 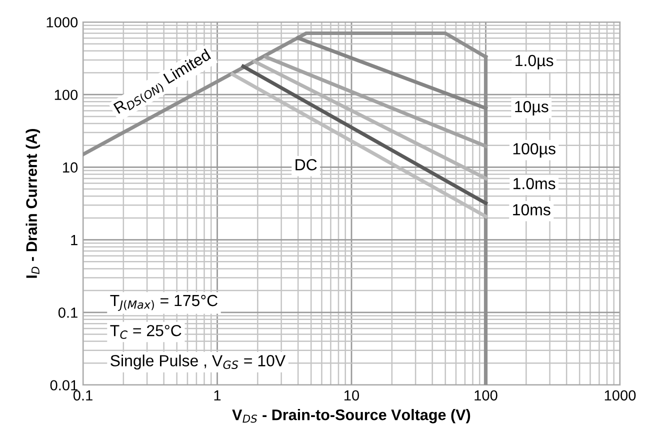 I want to click on x-tick-label: 100, so click(x=486, y=395).